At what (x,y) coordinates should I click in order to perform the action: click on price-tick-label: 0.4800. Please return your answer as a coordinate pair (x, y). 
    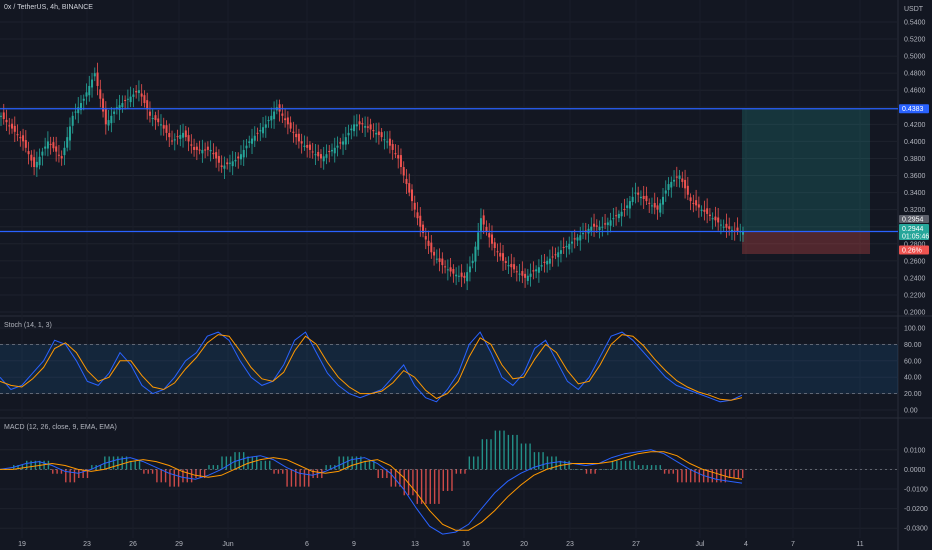
    Looking at the image, I should click on (915, 74).